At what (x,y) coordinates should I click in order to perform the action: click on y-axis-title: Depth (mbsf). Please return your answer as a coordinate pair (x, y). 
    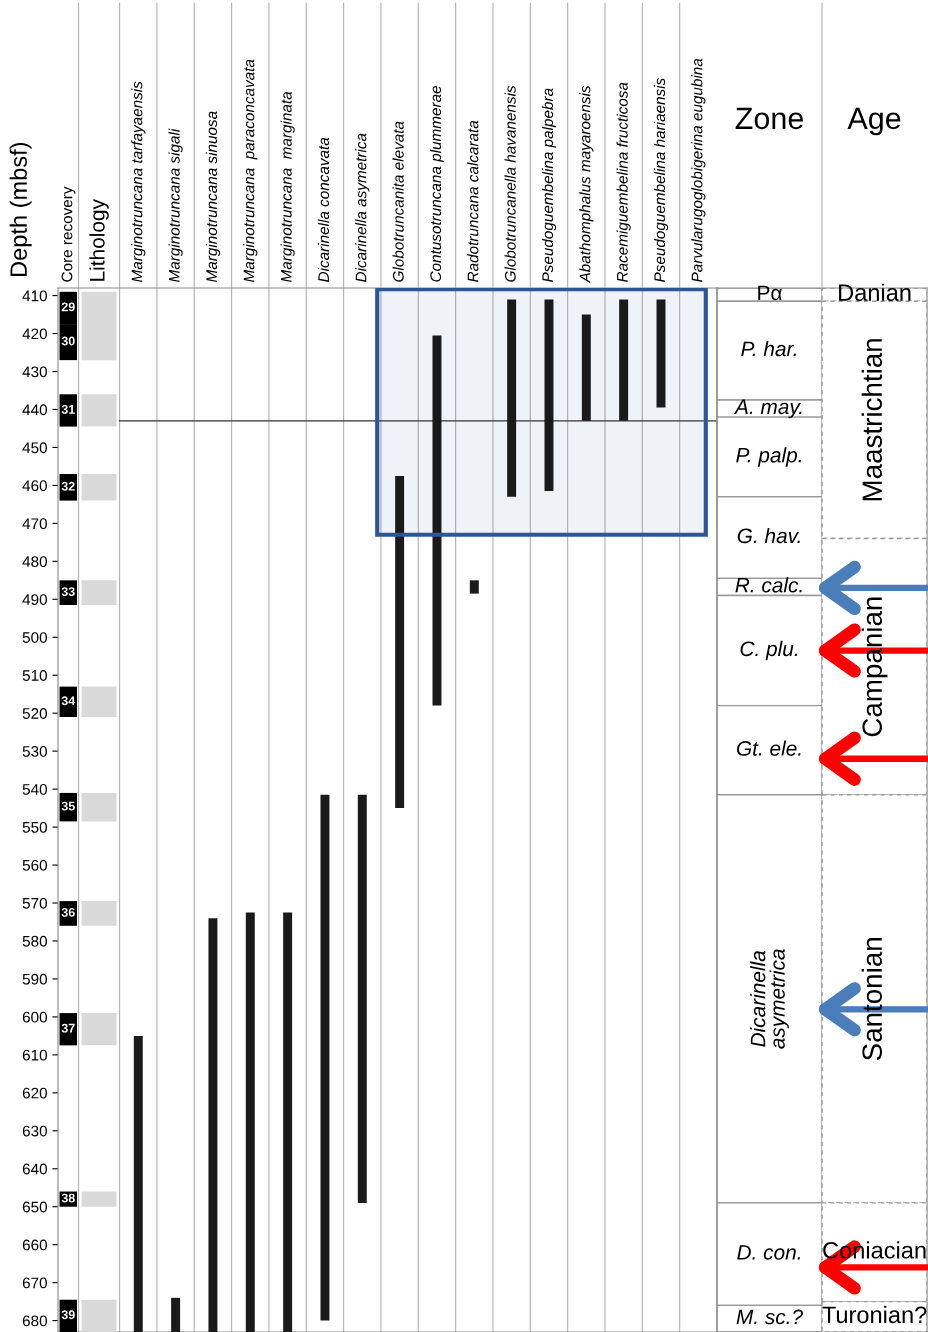
    Looking at the image, I should click on (20, 209).